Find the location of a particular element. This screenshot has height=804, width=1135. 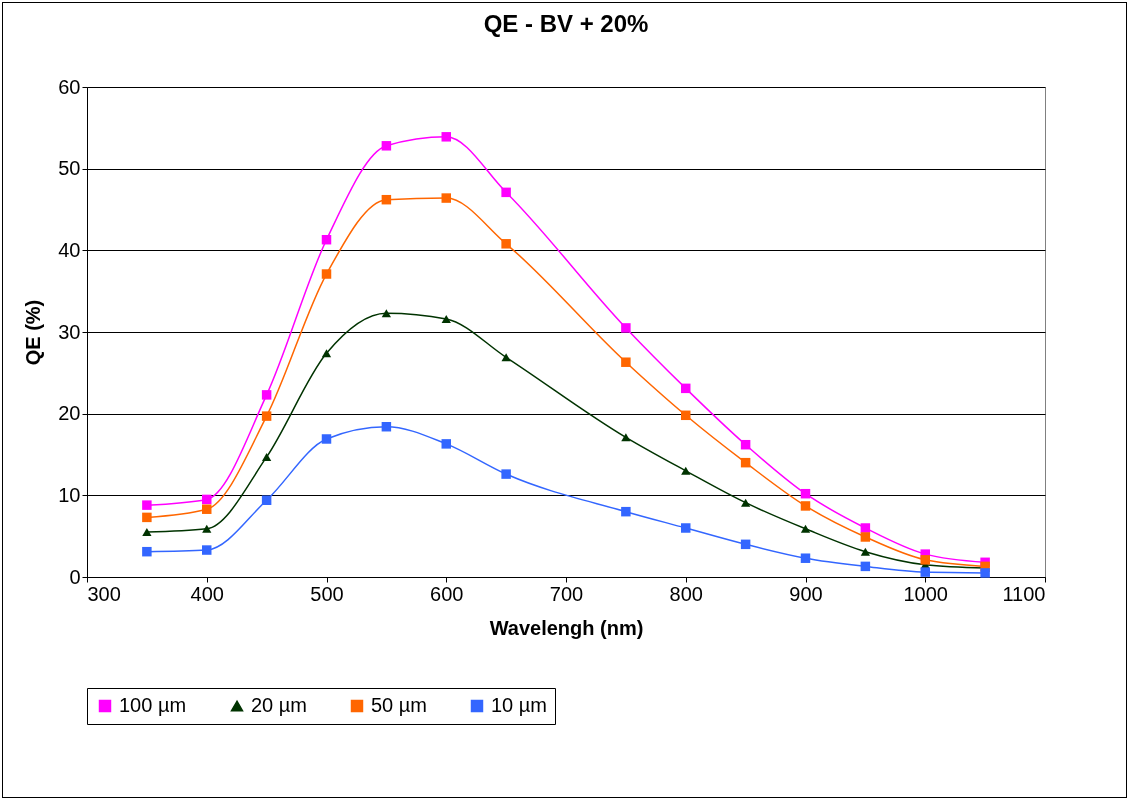

legend-label: 50 µm is located at coordinates (399, 705).